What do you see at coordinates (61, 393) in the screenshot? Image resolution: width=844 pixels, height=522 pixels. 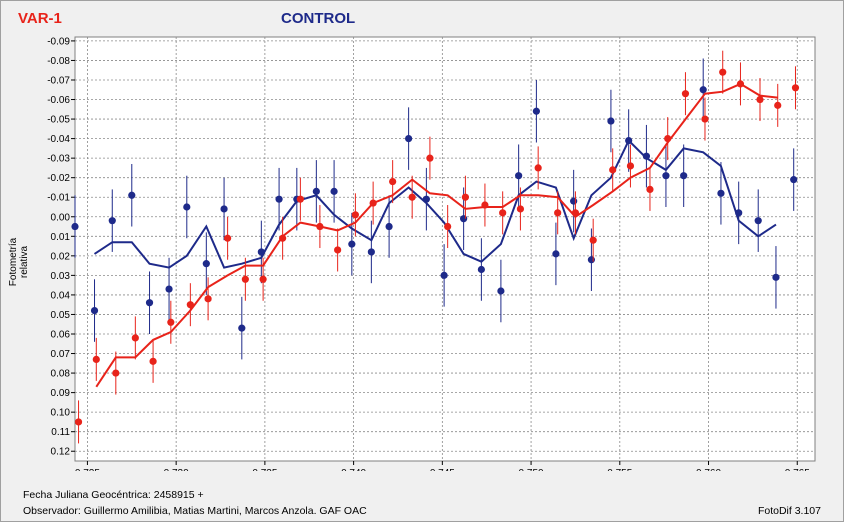 I see `y-tick-label: 0.09` at bounding box center [61, 393].